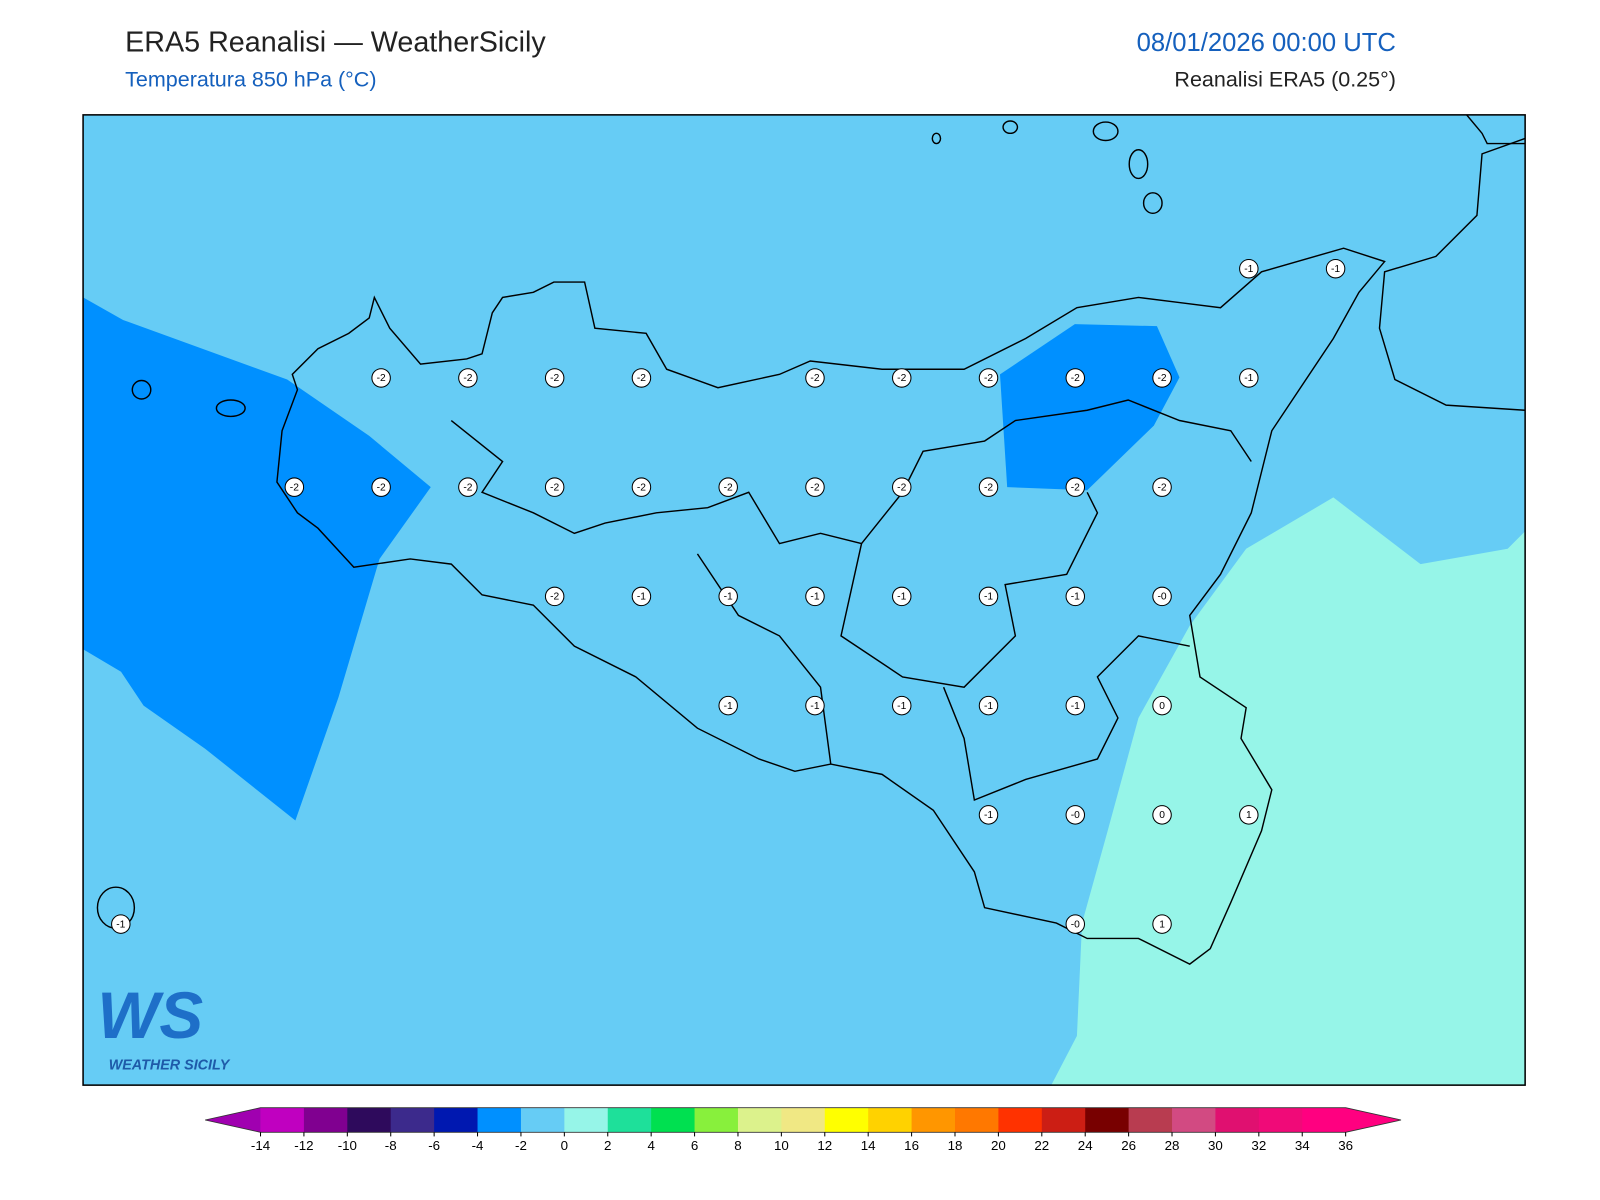 The height and width of the screenshot is (1200, 1600). I want to click on colorbar-tick-label: -8, so click(391, 1145).